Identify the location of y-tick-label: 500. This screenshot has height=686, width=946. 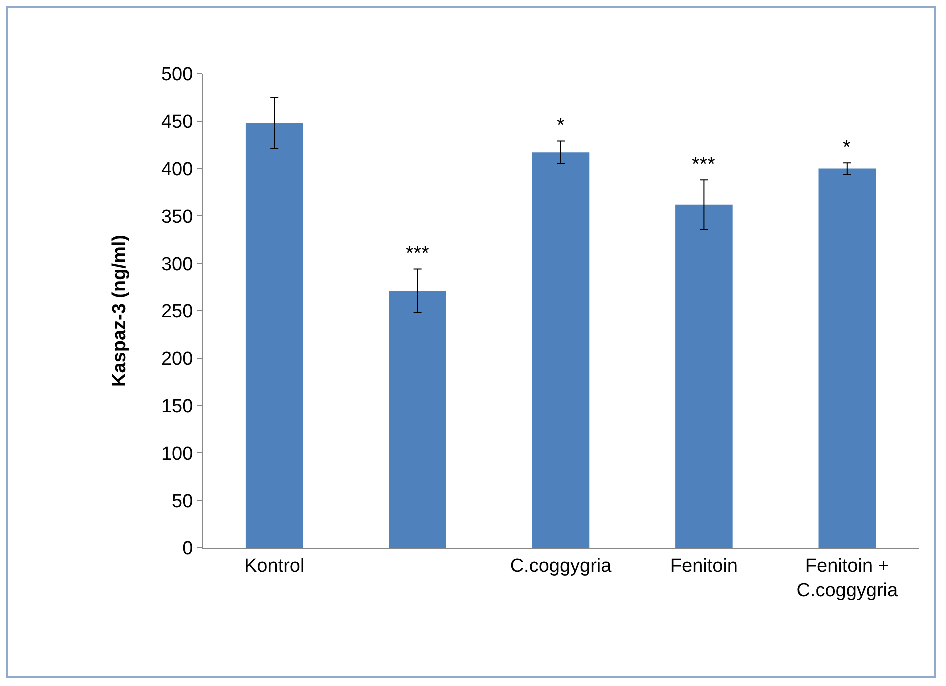
(177, 75).